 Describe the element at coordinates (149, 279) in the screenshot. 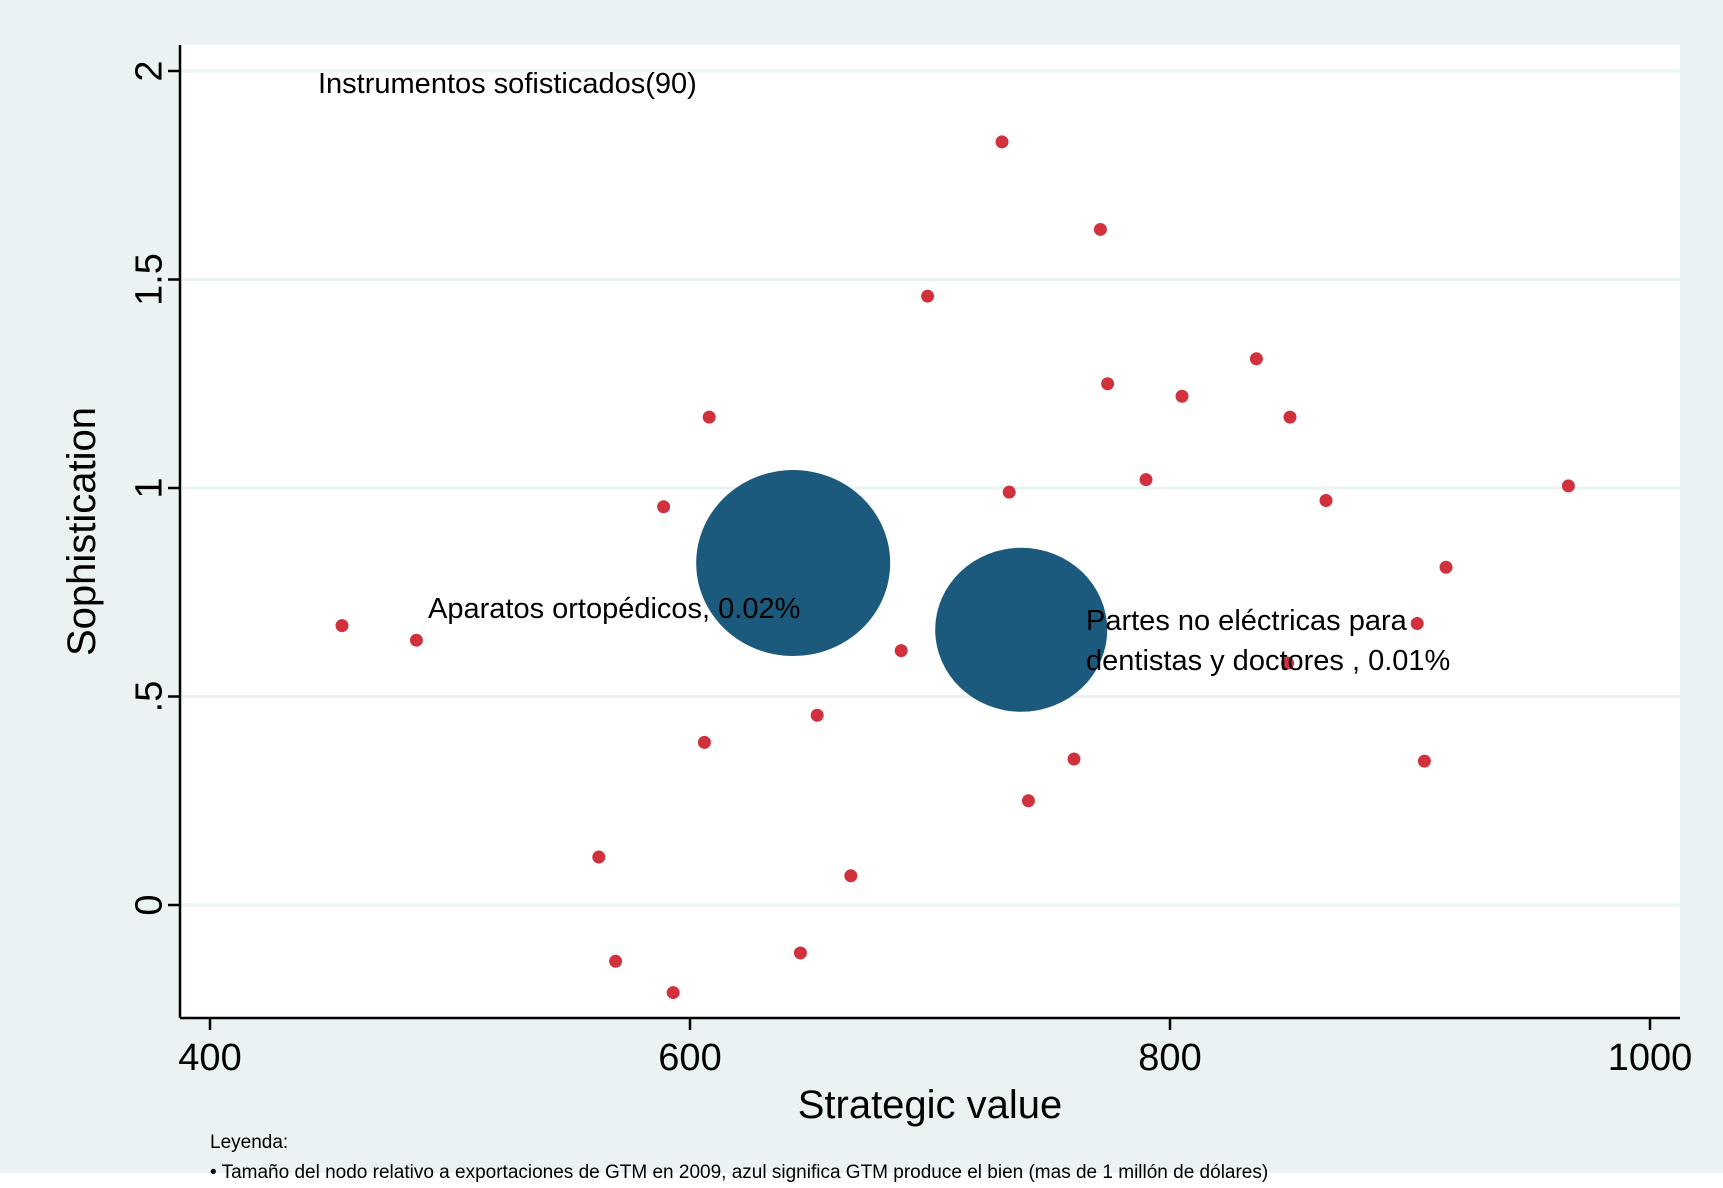

I see `y-tick-label: 1.5` at that location.